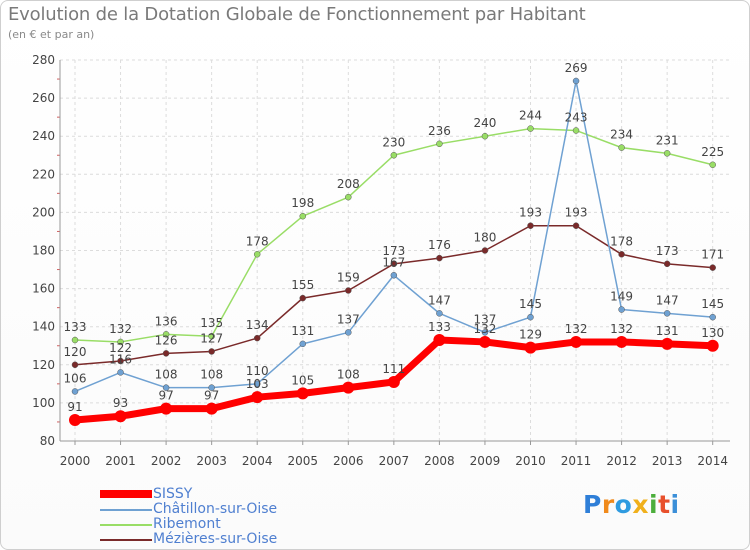 Image resolution: width=750 pixels, height=550 pixels. Describe the element at coordinates (75, 378) in the screenshot. I see `data-label-chatillon-sur-oise: 106` at that location.